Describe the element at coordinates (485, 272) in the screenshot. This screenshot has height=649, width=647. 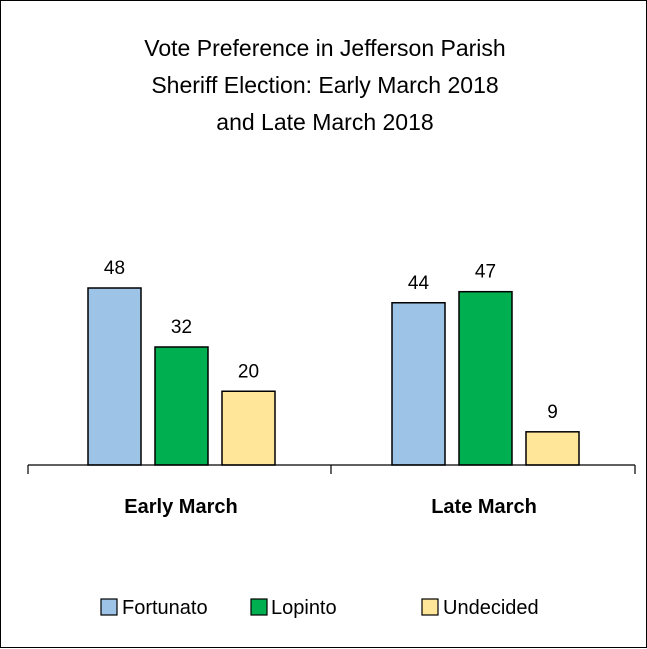
I see `value-label-lopinto-late-march: 47` at that location.